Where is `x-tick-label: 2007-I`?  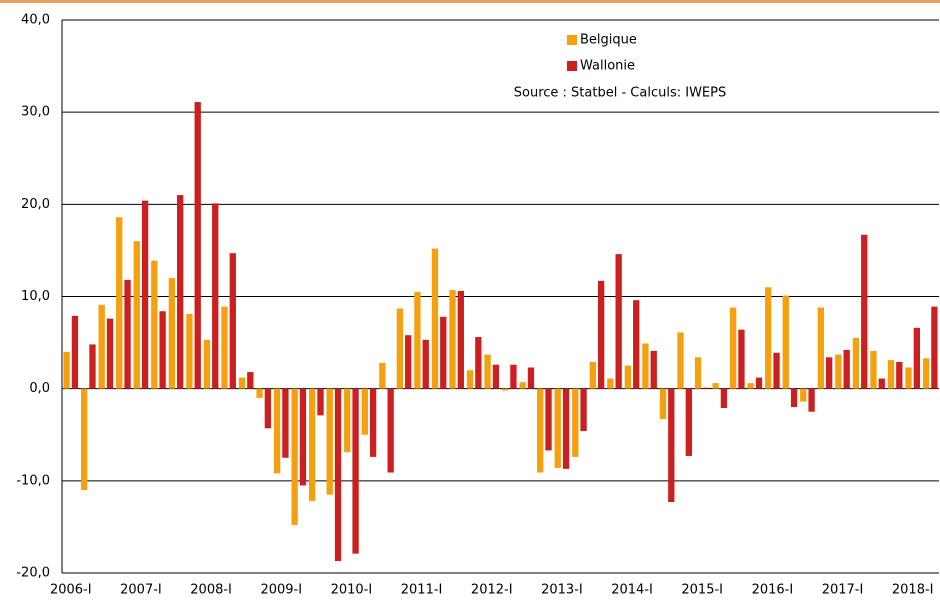
x-tick-label: 2007-I is located at coordinates (141, 590).